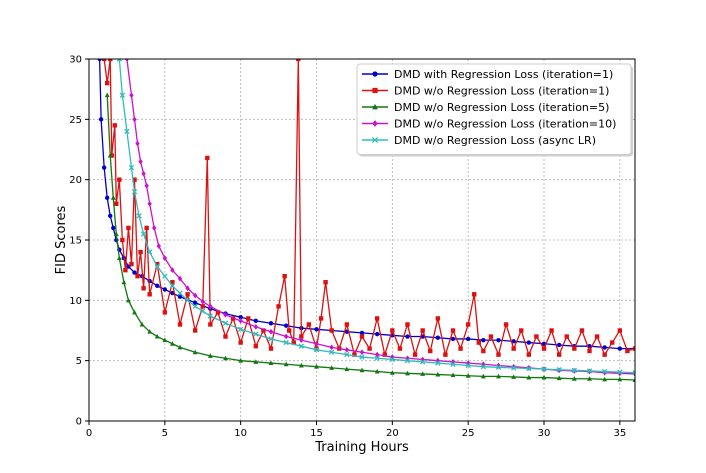  What do you see at coordinates (485, 107) in the screenshot?
I see `legend-entry: DMD w/o Regression Loss (iteration=5)` at bounding box center [485, 107].